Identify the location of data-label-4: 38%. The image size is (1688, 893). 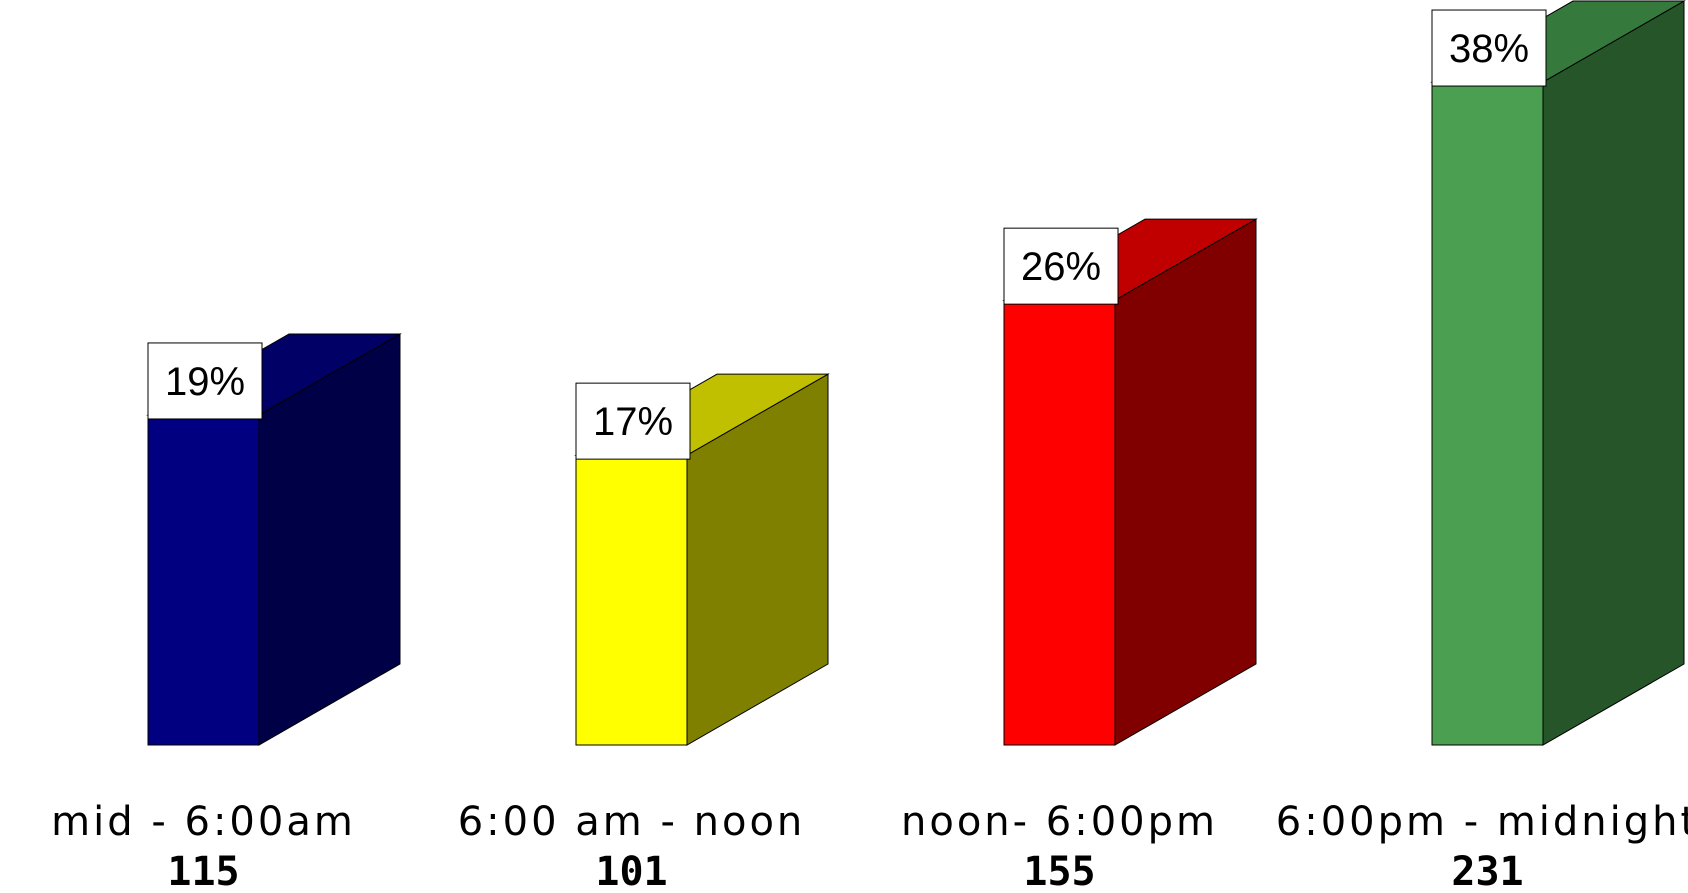
(1489, 49).